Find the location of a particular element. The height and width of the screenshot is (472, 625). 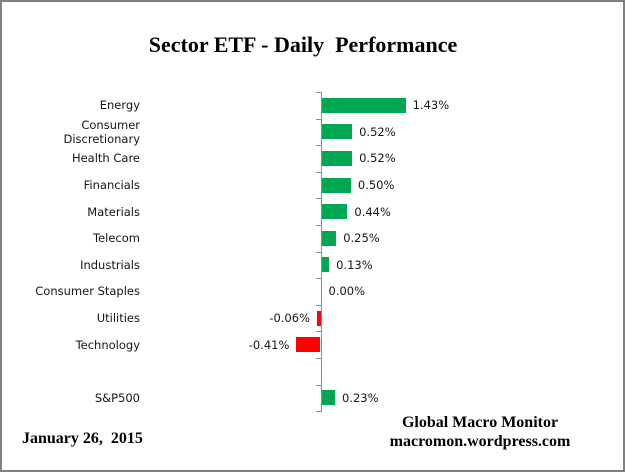

category-label: Materials is located at coordinates (113, 211).